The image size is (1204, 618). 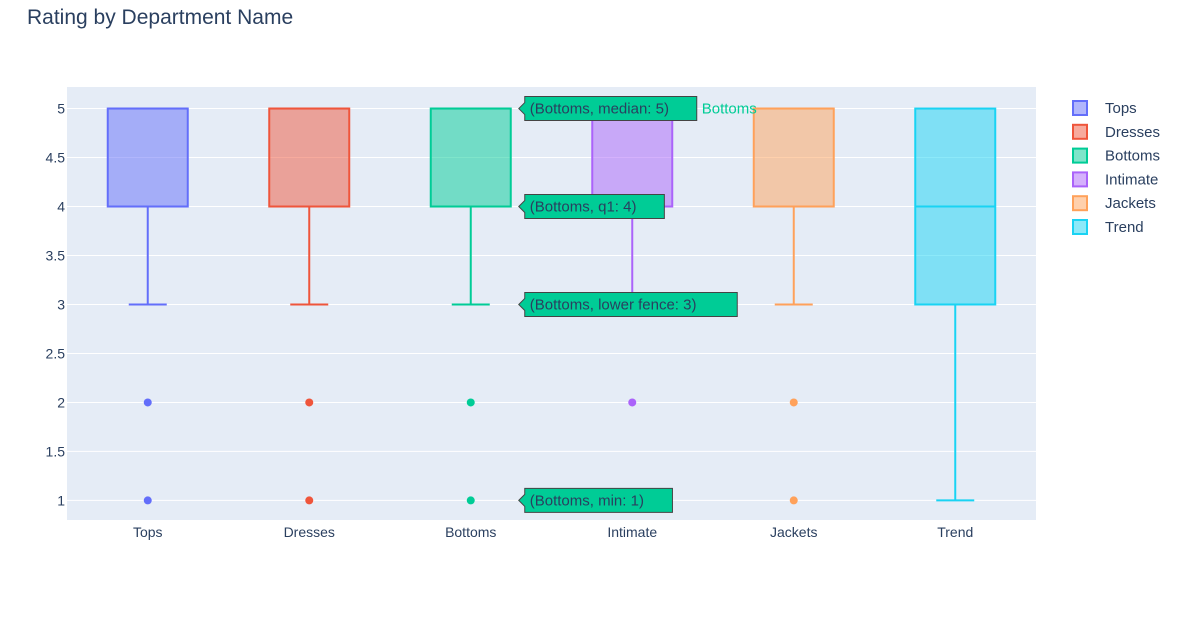 What do you see at coordinates (793, 306) in the screenshot?
I see `box-trace-jackets` at bounding box center [793, 306].